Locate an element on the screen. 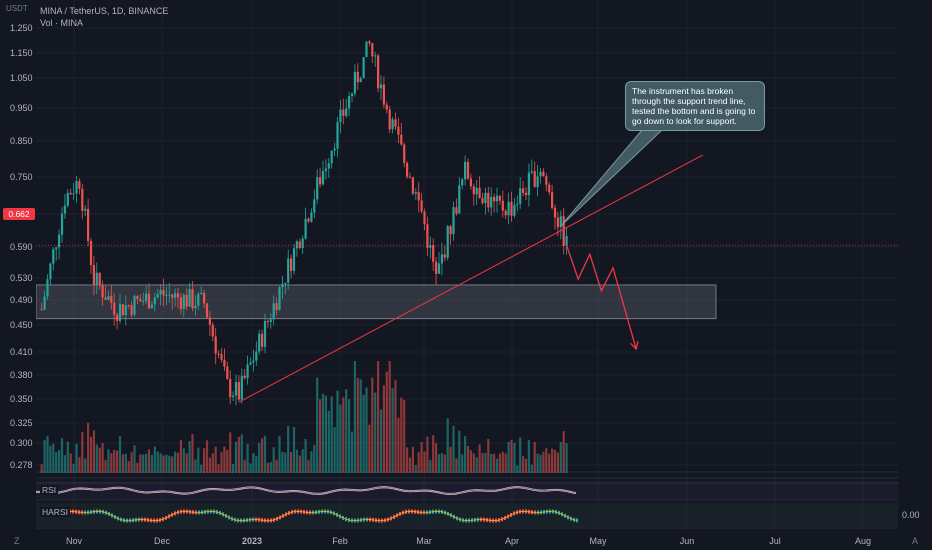  rsi-line is located at coordinates (306, 490).